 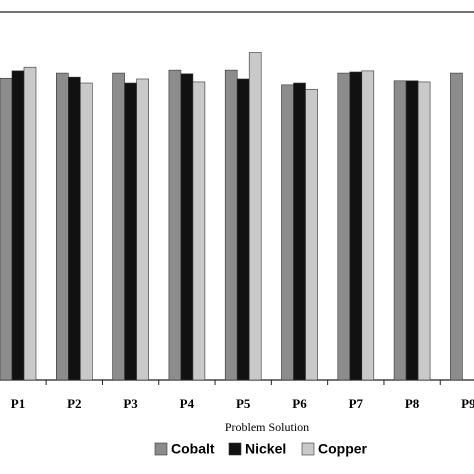 What do you see at coordinates (18, 403) in the screenshot?
I see `x-tick-label: P1` at bounding box center [18, 403].